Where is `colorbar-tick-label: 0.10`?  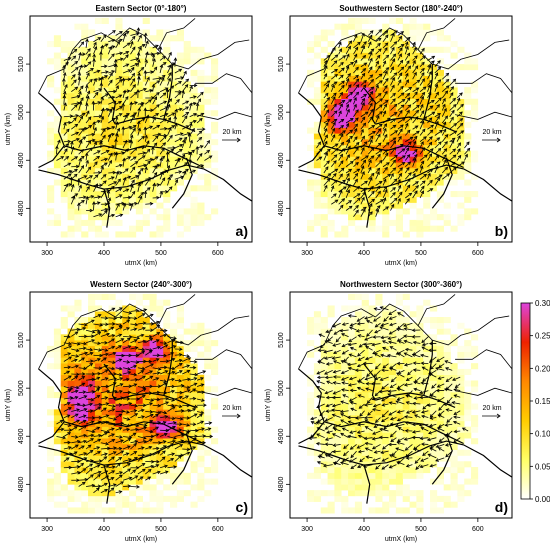 colorbar-tick-label: 0.10 is located at coordinates (542, 434).